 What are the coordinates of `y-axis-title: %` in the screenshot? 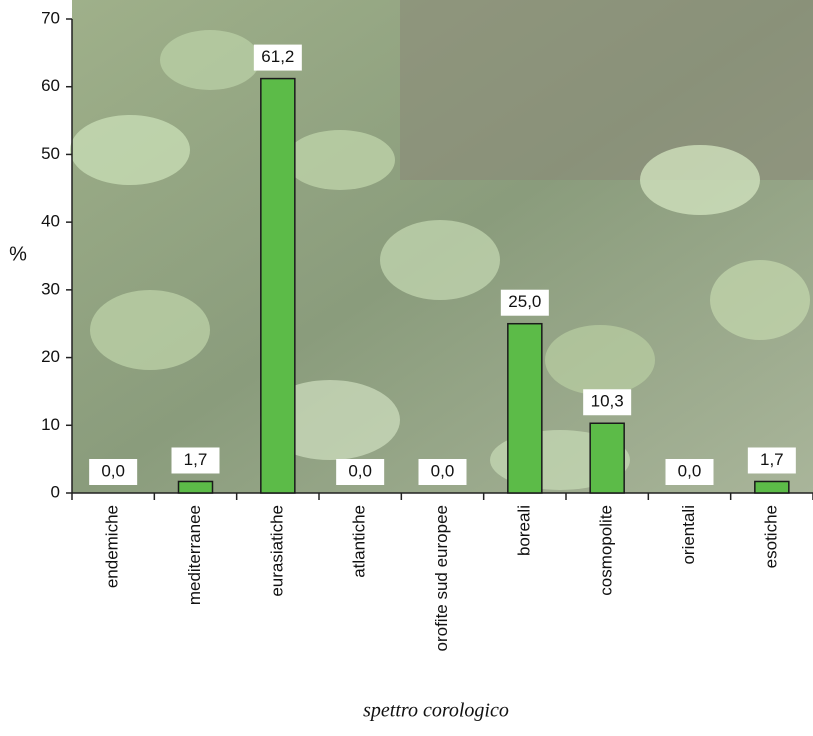 It's located at (18, 254).